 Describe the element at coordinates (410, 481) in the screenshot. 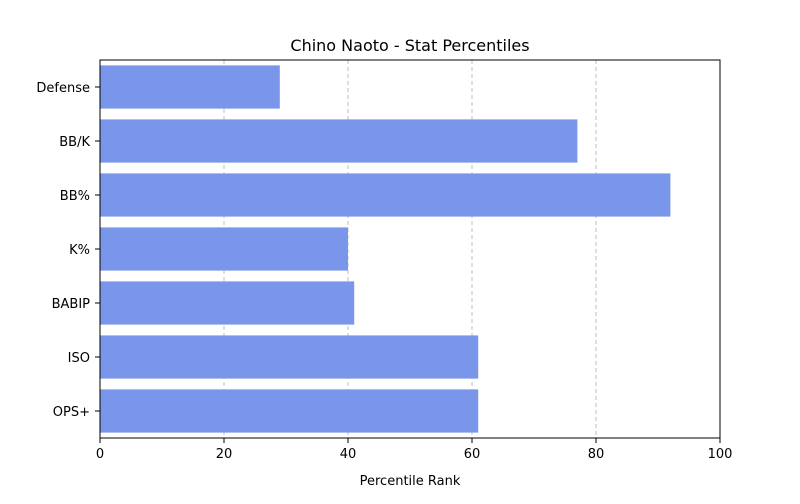

I see `x-axis-label: Percentile Rank` at that location.